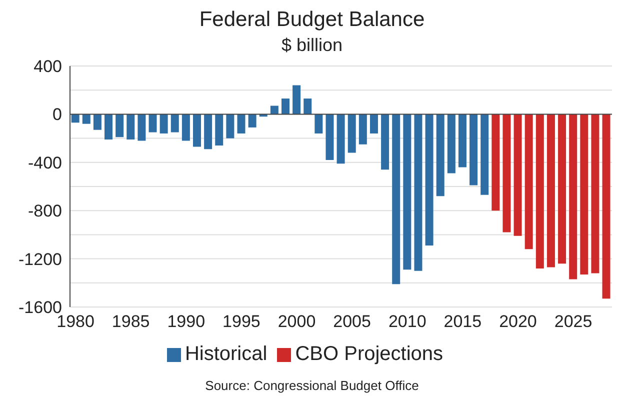 The image size is (624, 406). I want to click on chart-title: Federal Budget Balance, so click(312, 20).